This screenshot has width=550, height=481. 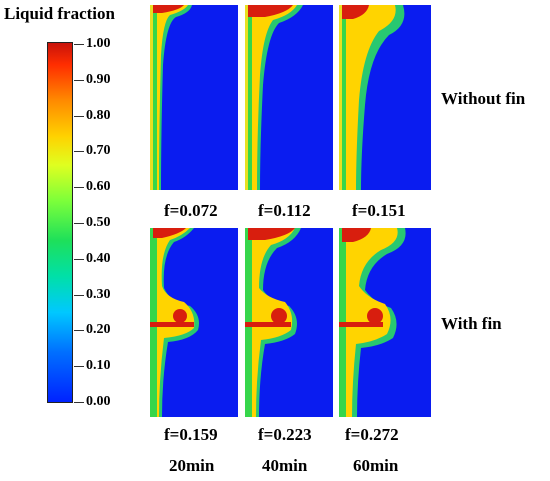 I want to click on color-bar-tick-label: 0.10, so click(x=98, y=366).